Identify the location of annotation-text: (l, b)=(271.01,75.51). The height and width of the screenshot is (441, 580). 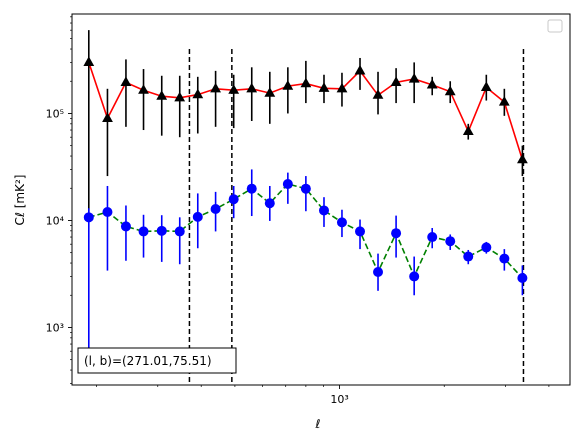
(148, 361).